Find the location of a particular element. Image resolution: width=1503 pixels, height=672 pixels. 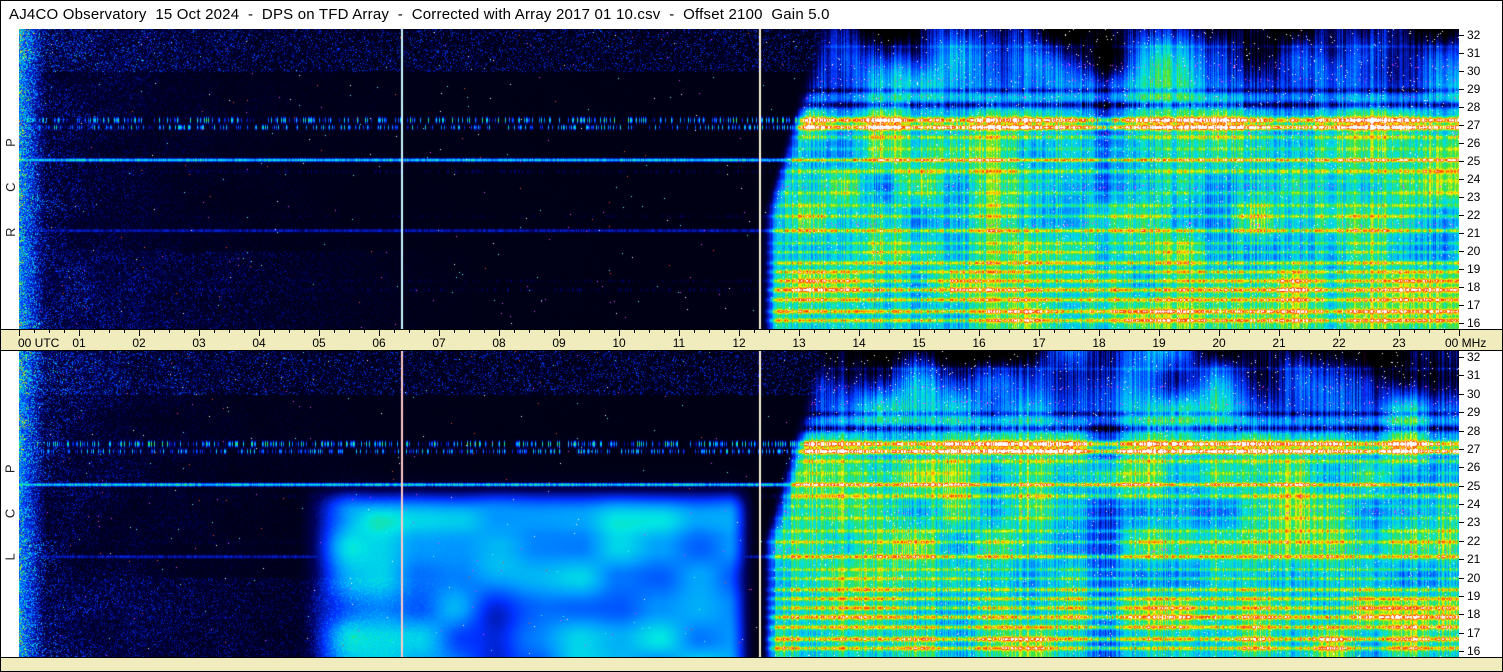

frequency-label: 31 is located at coordinates (1474, 375).